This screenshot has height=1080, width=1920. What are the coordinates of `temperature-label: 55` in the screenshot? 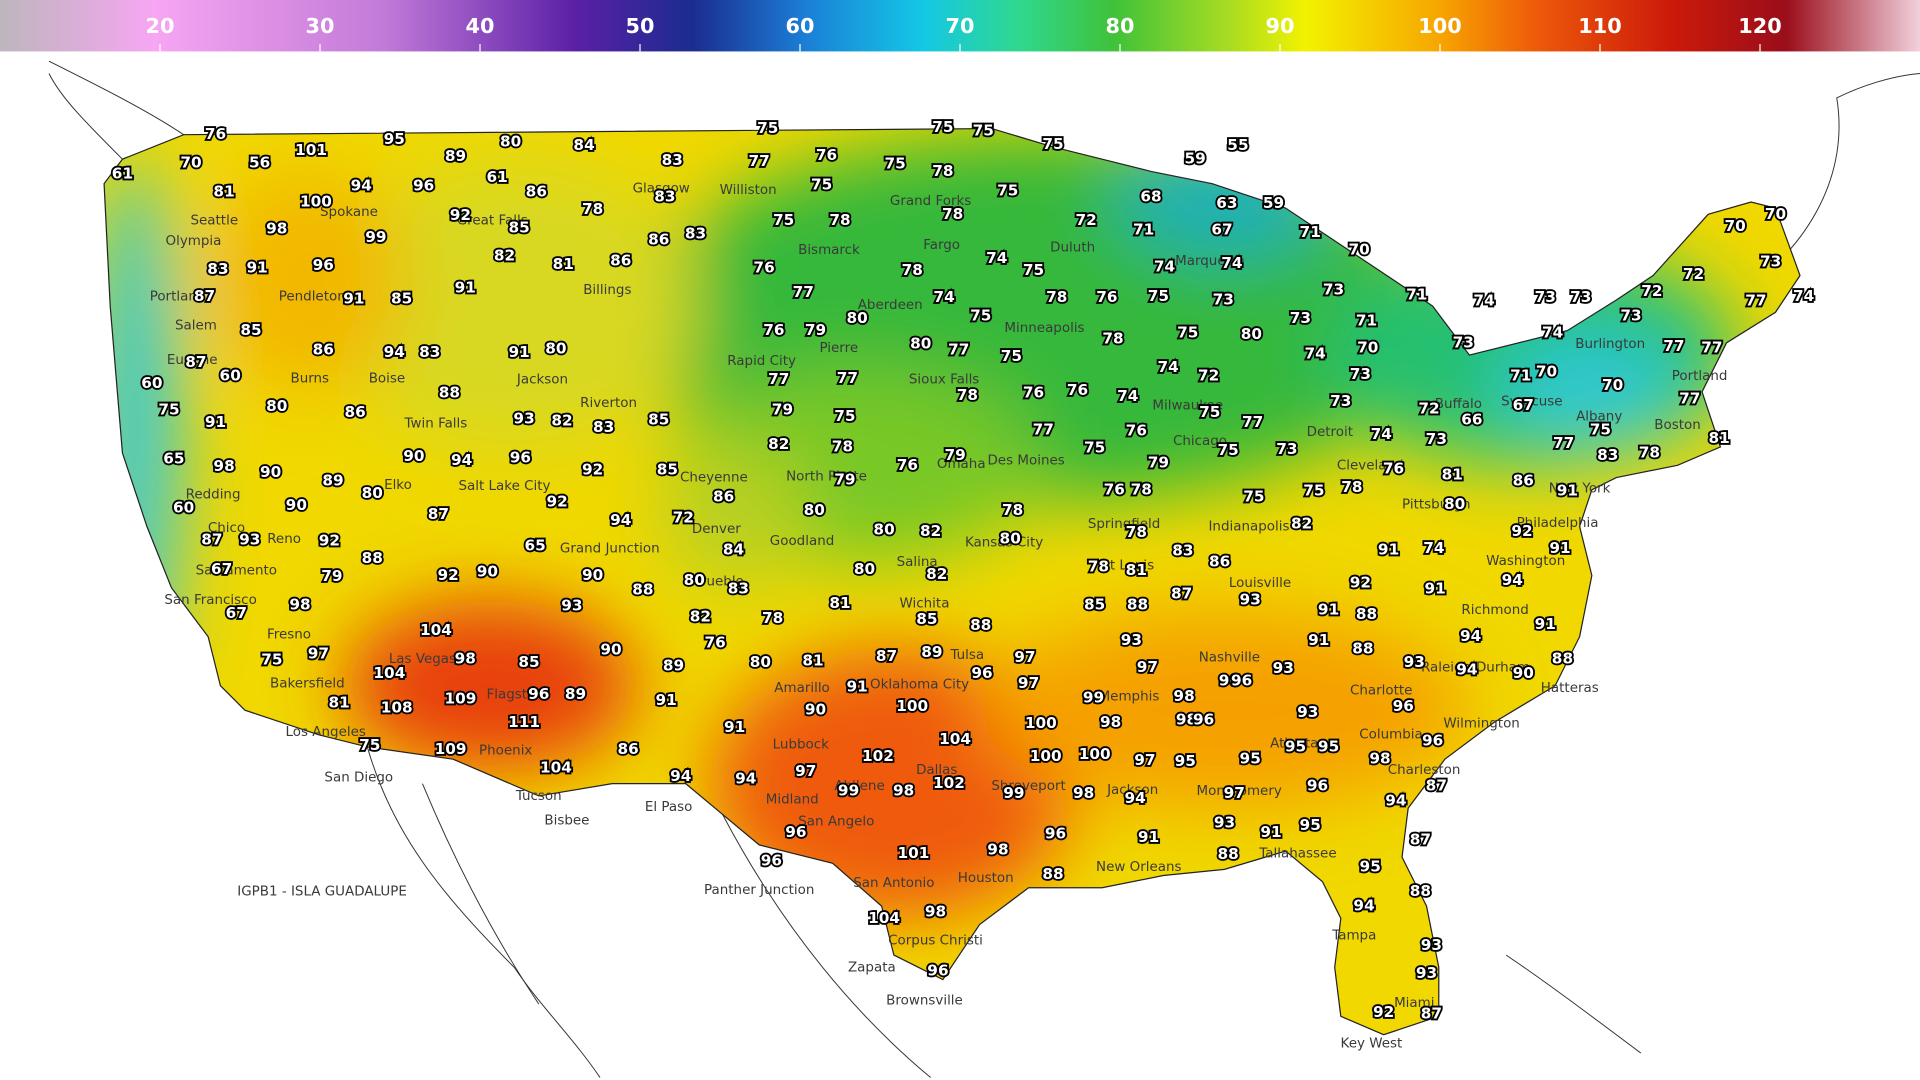 It's located at (1237, 145).